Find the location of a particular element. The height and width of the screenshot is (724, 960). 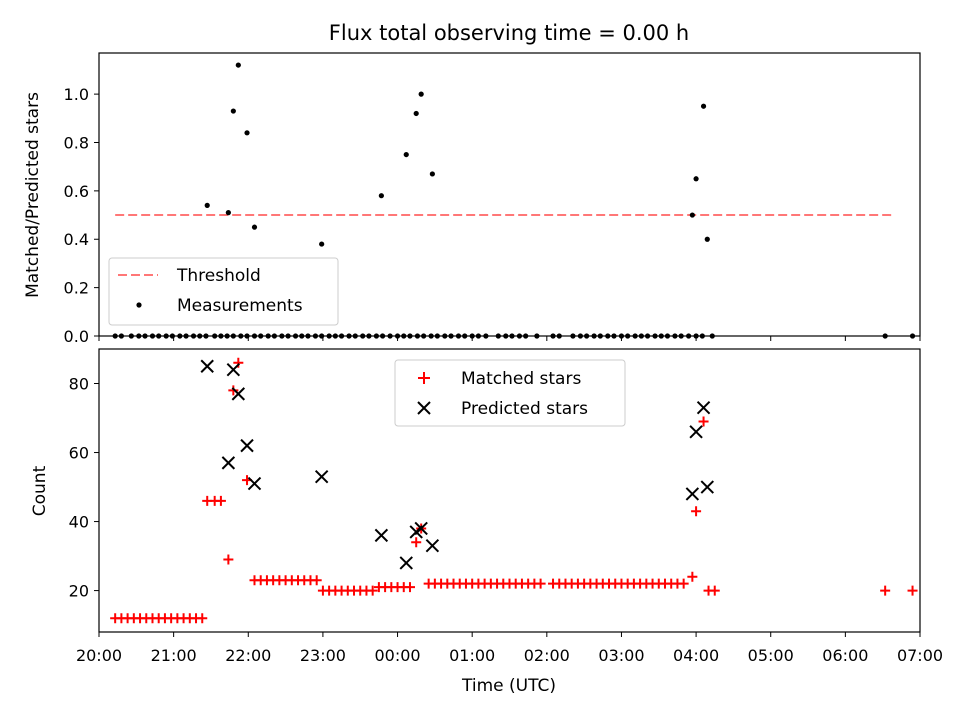

top-y-tick-label: 0.0 is located at coordinates (76, 336).